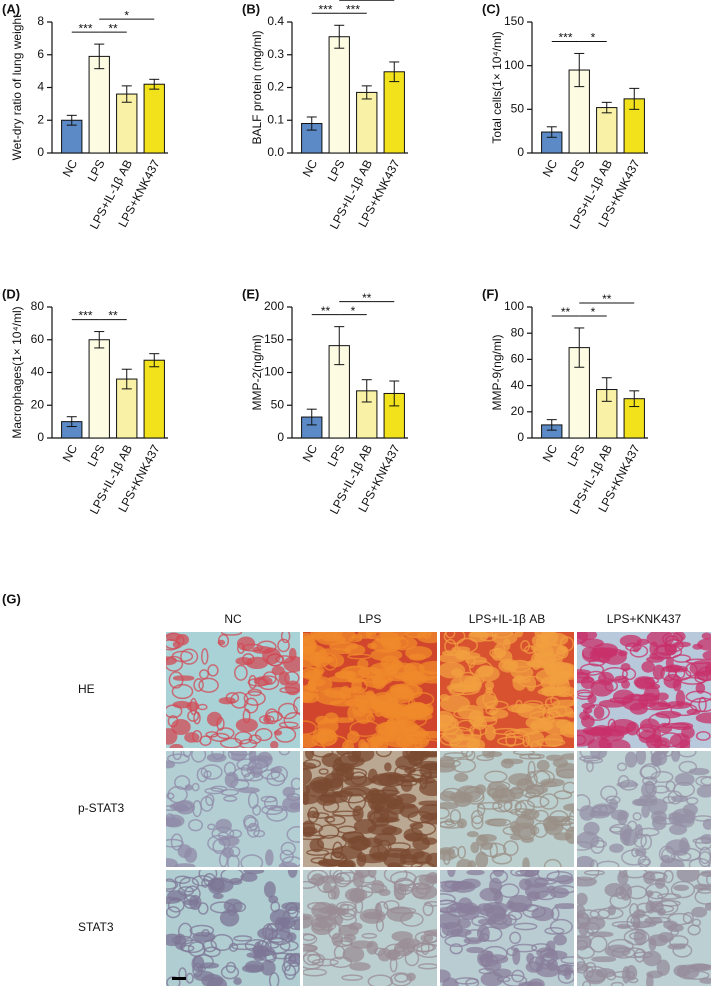 The image size is (720, 992). I want to click on panel-label: (A), so click(11, 8).